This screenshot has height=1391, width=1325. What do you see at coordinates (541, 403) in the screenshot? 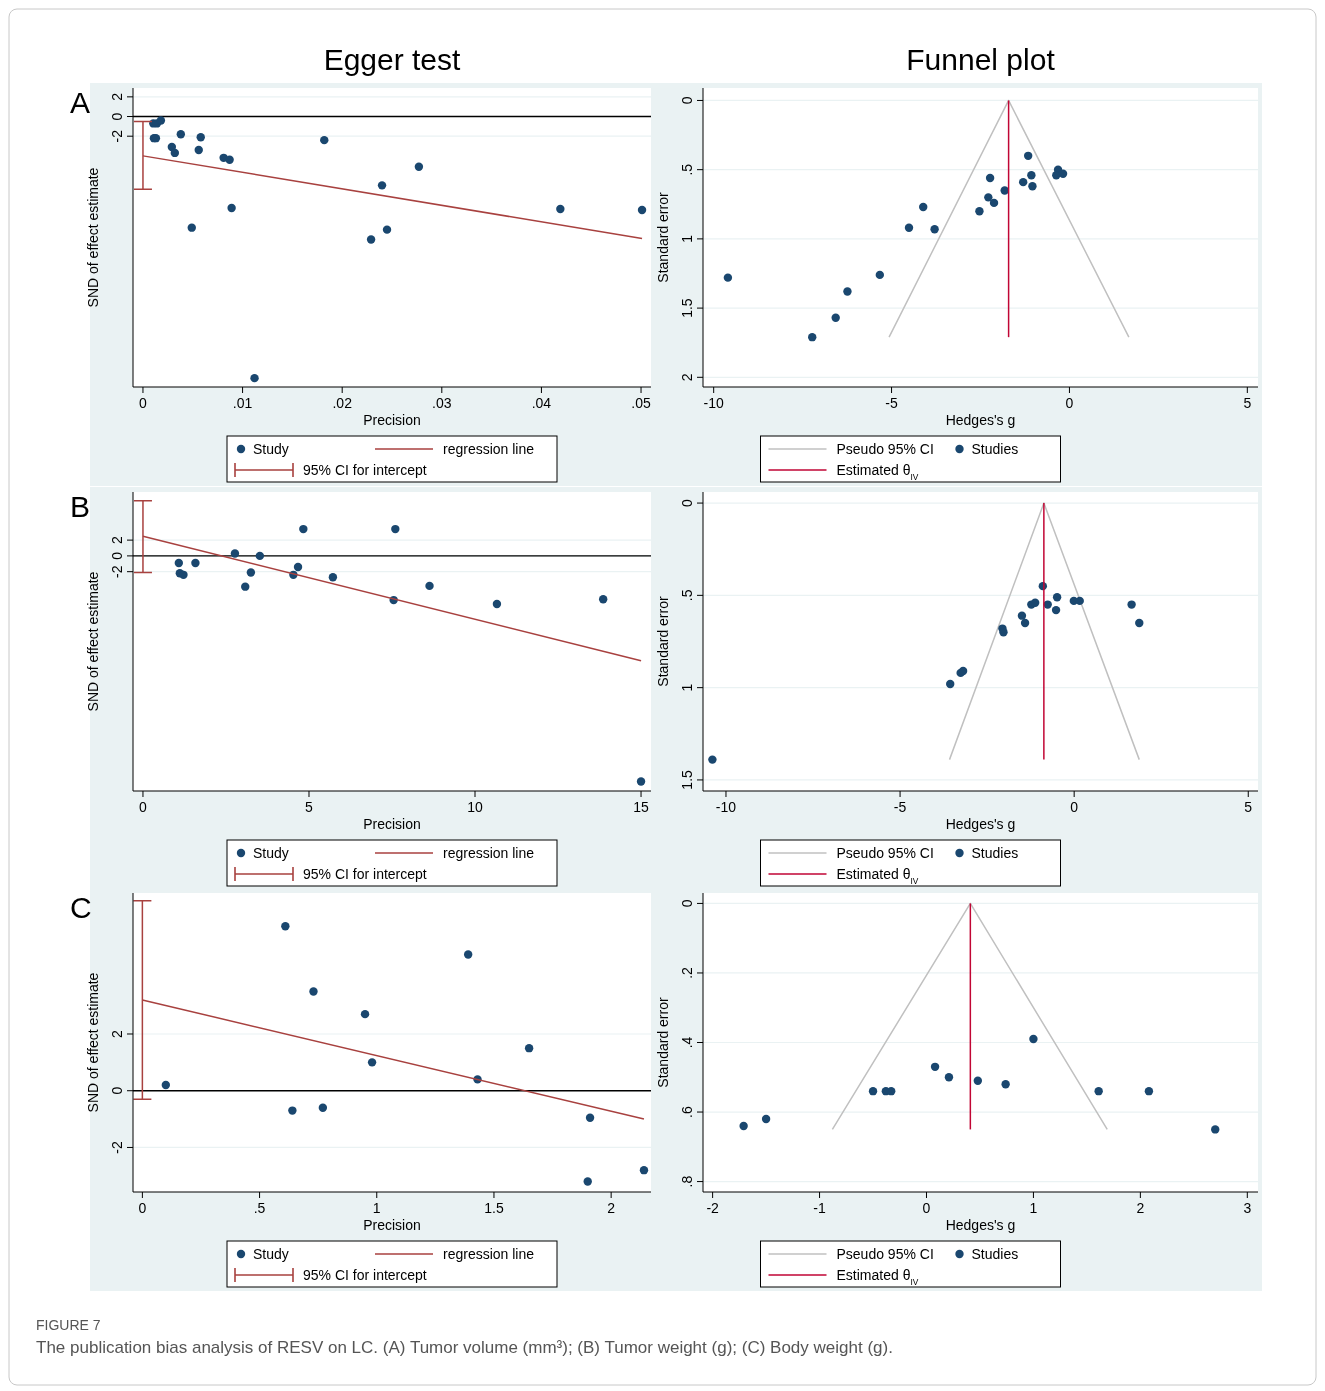
I see `x-tick-label: .04` at bounding box center [541, 403].